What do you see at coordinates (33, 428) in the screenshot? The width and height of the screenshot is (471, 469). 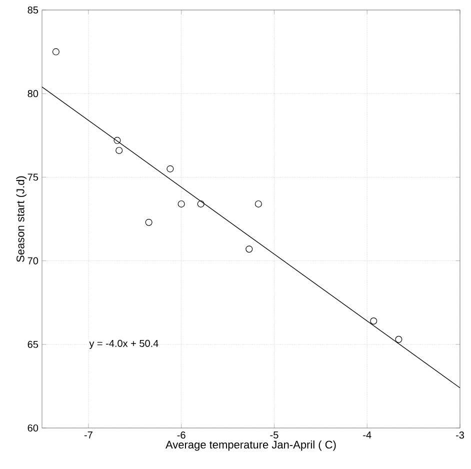 I see `y-tick-label: 60` at bounding box center [33, 428].